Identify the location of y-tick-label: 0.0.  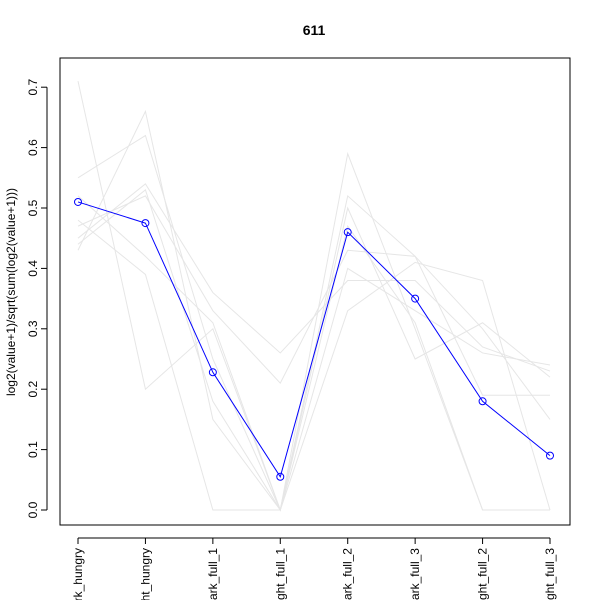
(33, 509).